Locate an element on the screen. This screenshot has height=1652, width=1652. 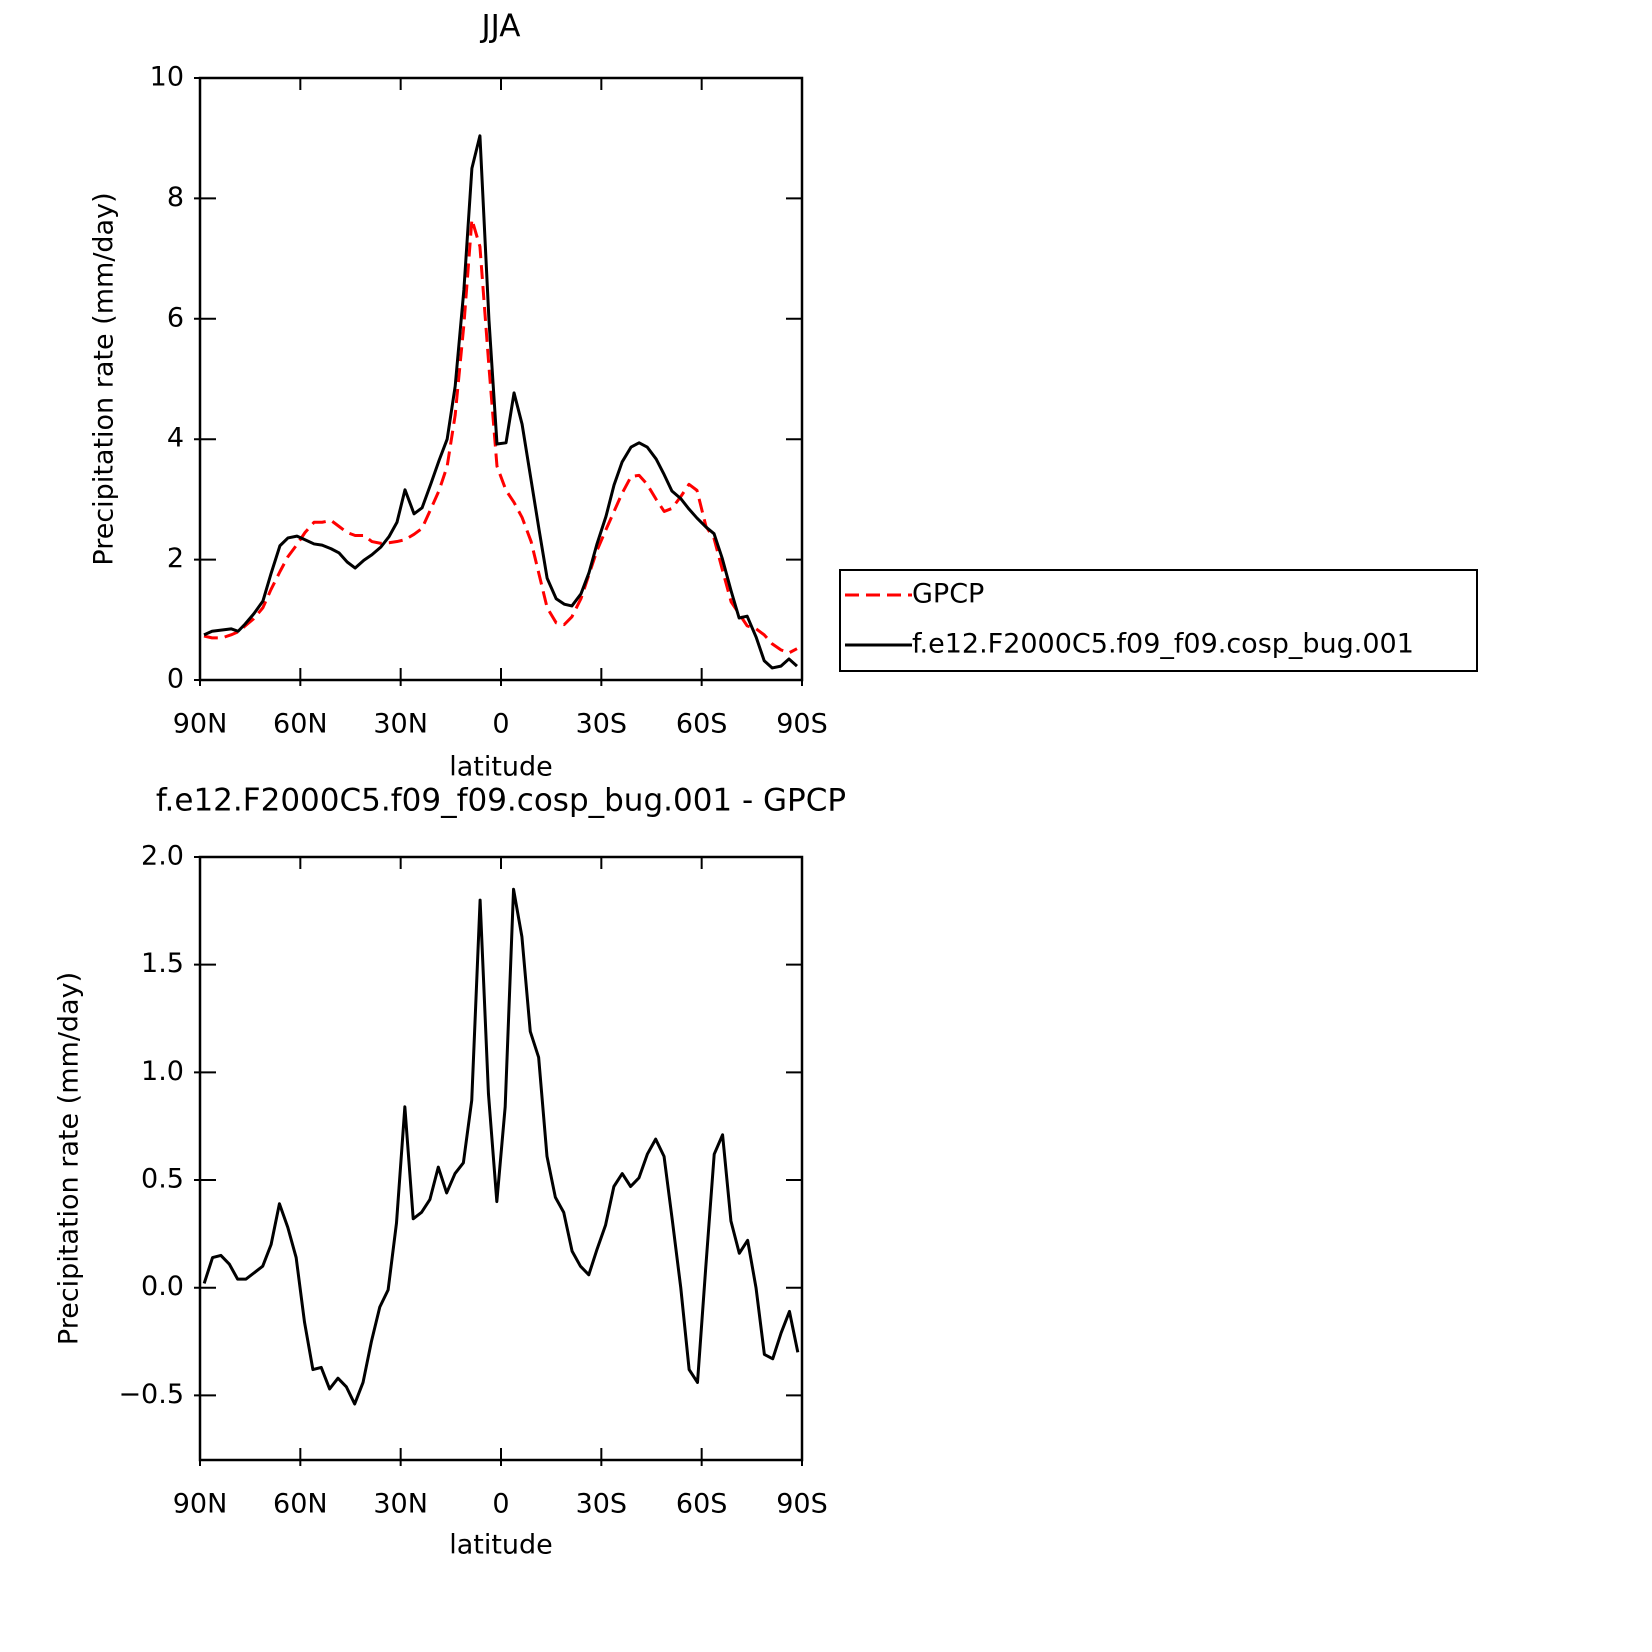
legend-label: GPCP is located at coordinates (948, 594).